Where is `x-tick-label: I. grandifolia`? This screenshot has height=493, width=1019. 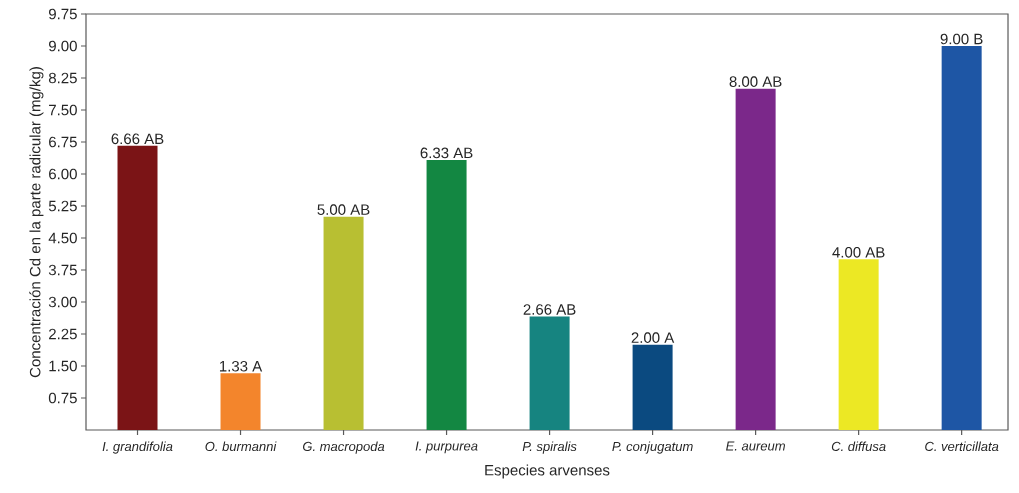 x-tick-label: I. grandifolia is located at coordinates (137, 447).